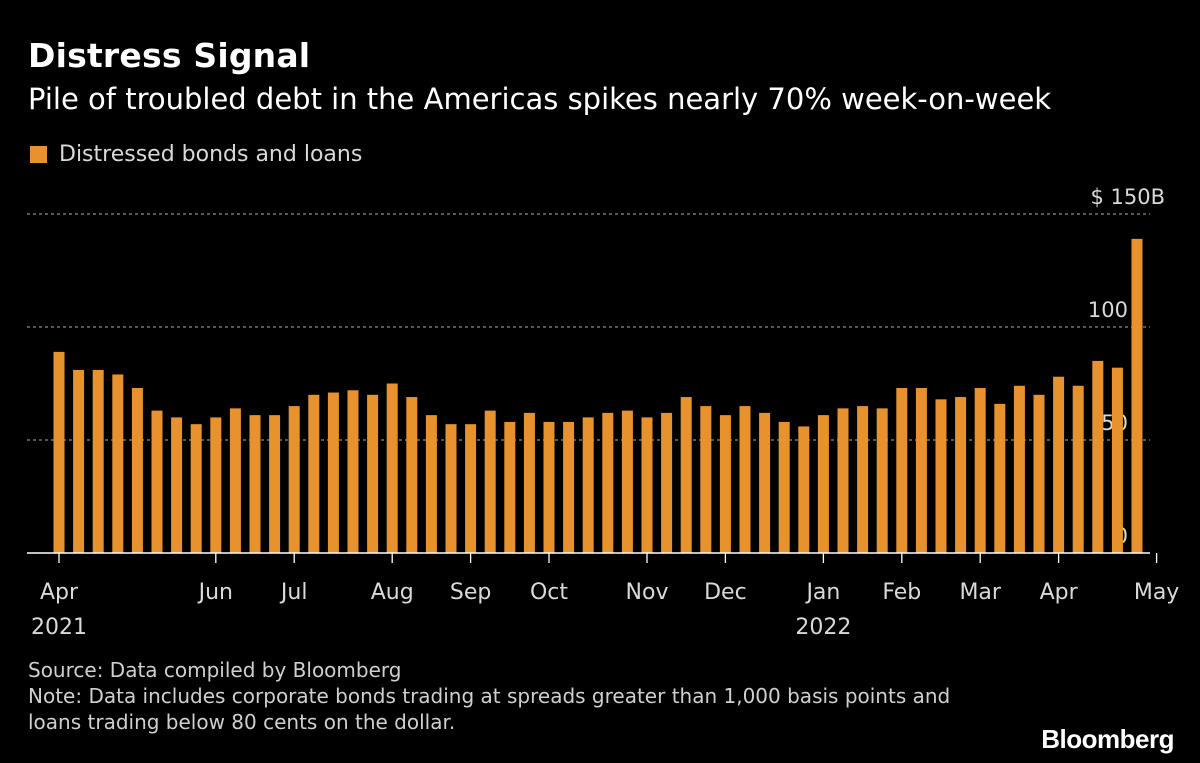 The image size is (1200, 763). I want to click on legend-swatch, so click(38, 154).